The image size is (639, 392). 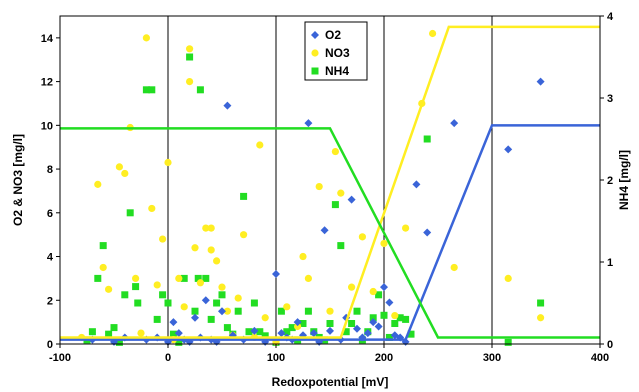 I want to click on y-left-tick-label: 2, so click(x=50, y=301).